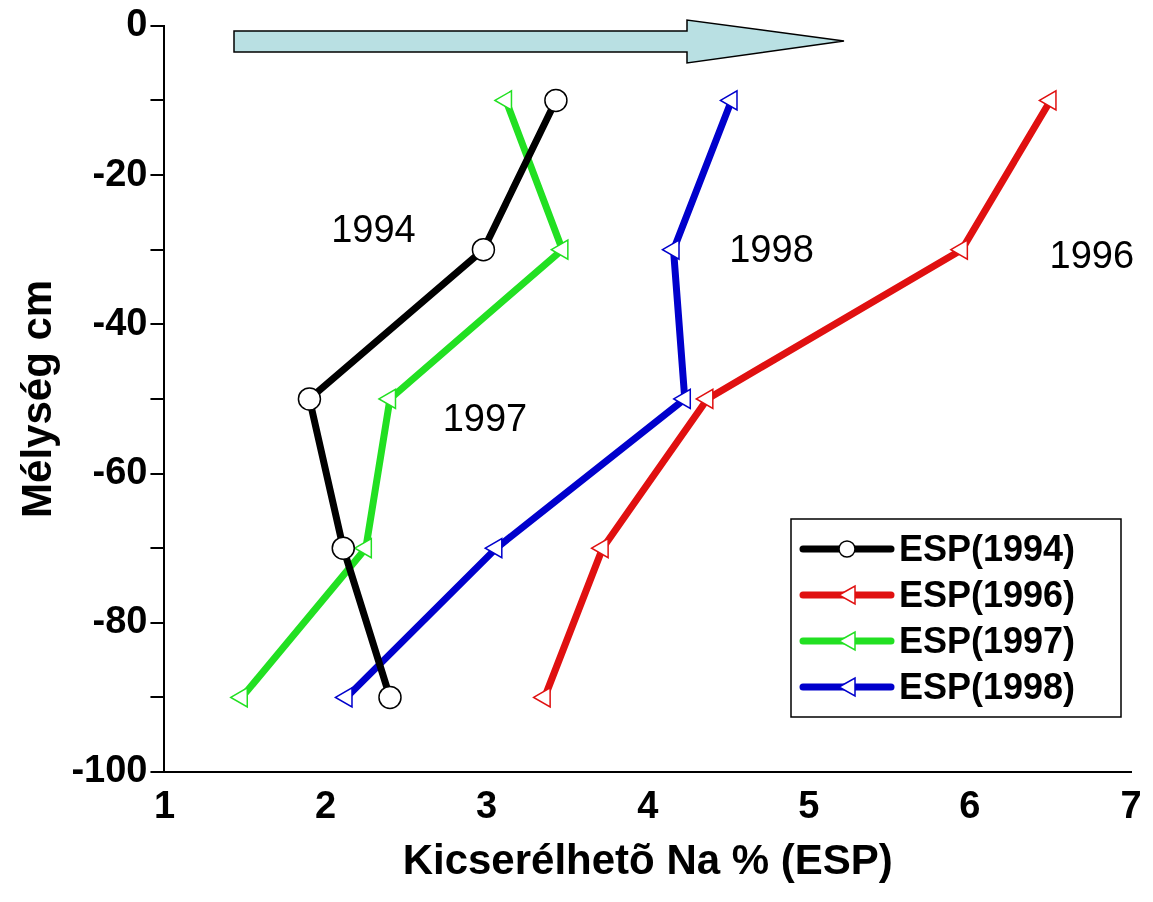 This screenshot has height=902, width=1153. What do you see at coordinates (120, 471) in the screenshot?
I see `y-tick-label: -60` at bounding box center [120, 471].